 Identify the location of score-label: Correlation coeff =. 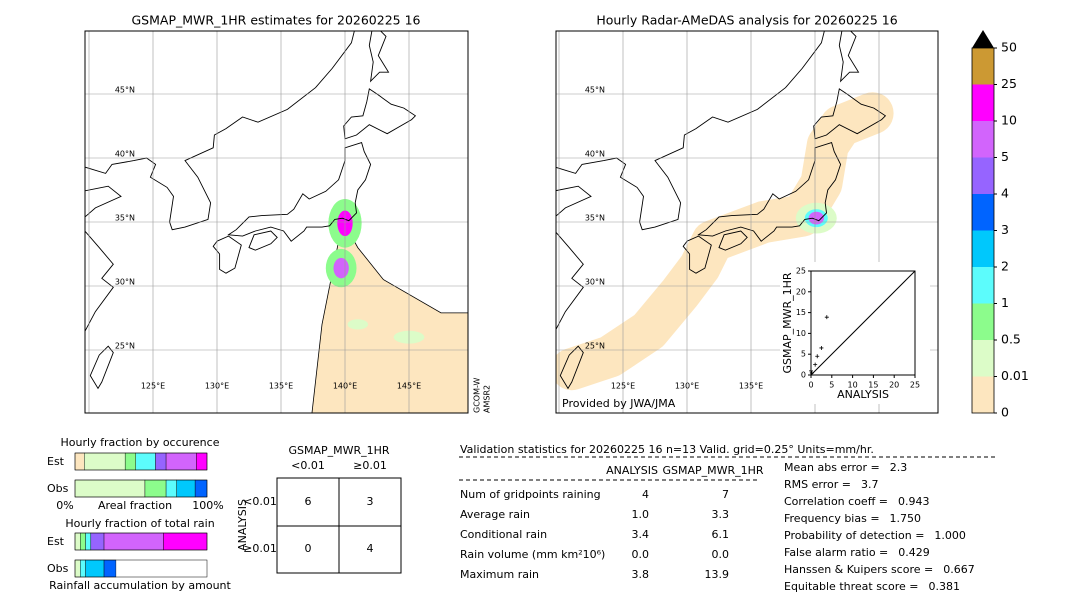
(836, 501).